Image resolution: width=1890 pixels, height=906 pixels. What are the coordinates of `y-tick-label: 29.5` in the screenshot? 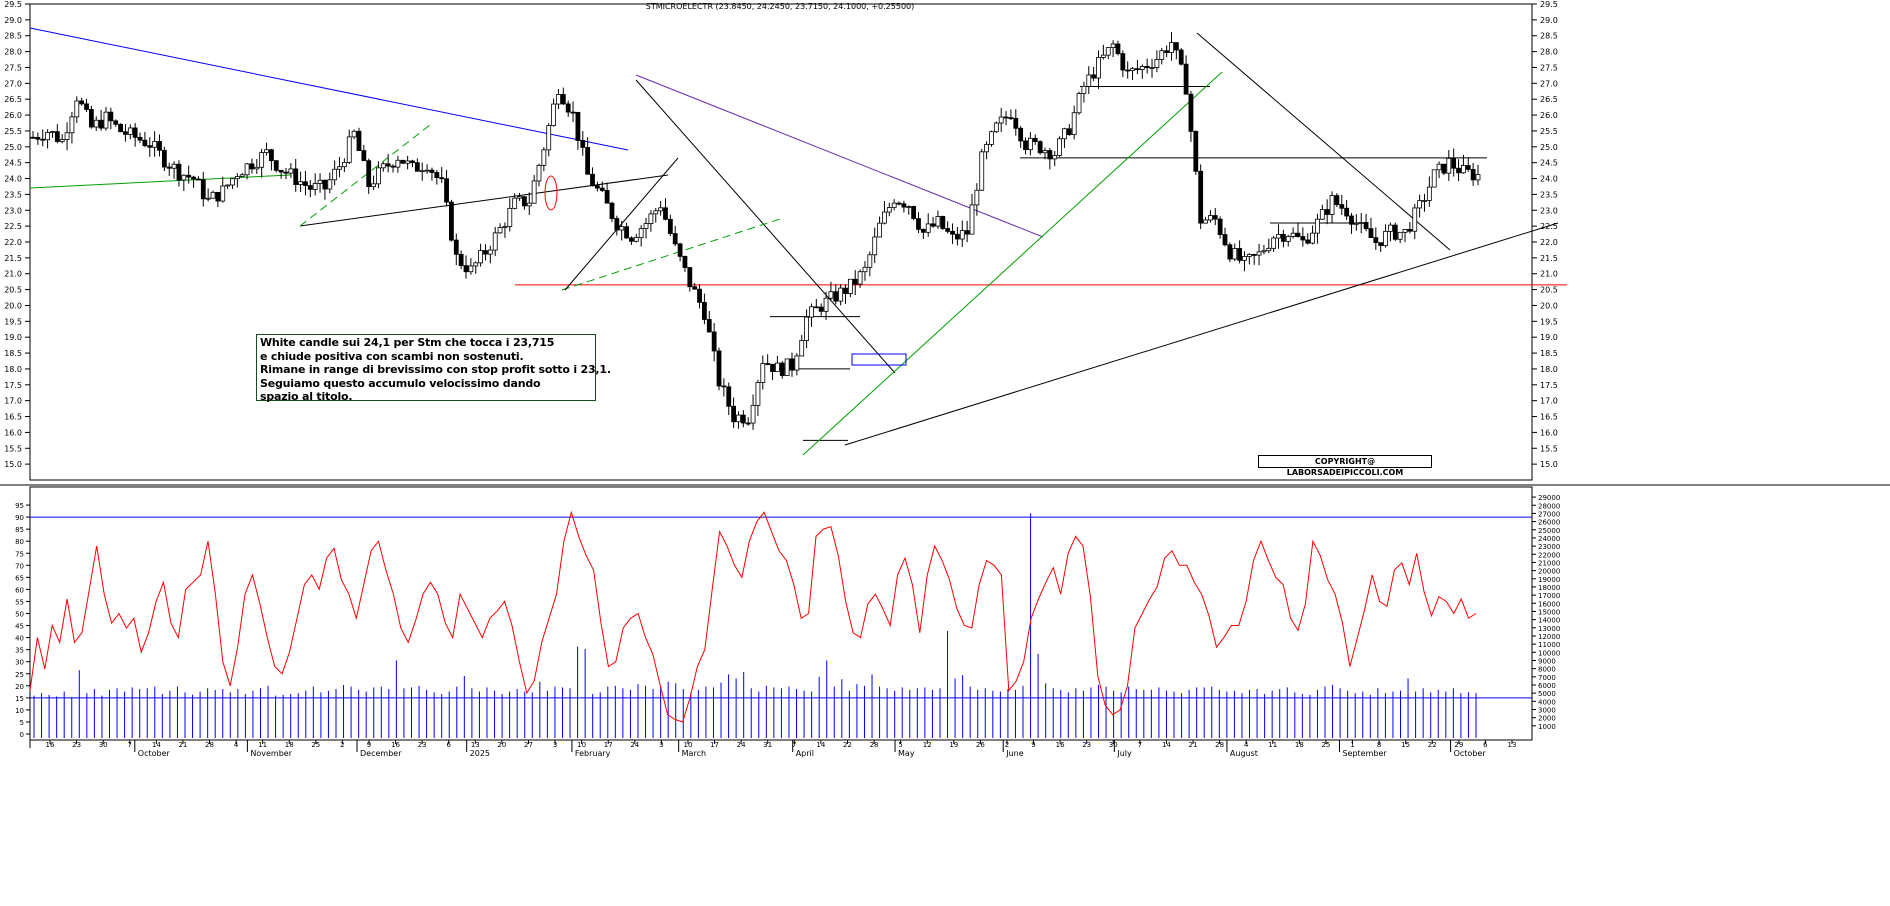 It's located at (1549, 4).